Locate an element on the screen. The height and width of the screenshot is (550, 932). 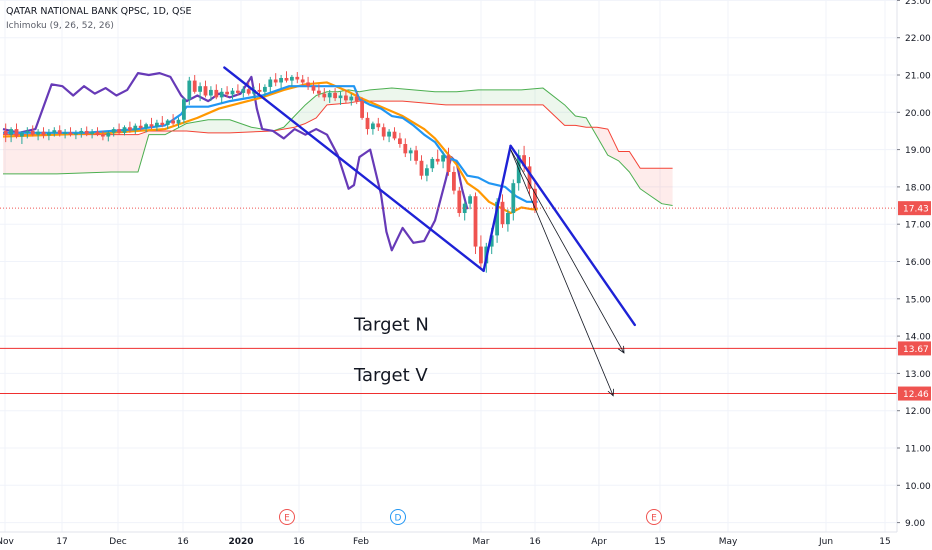
earnings-marker is located at coordinates (287, 517).